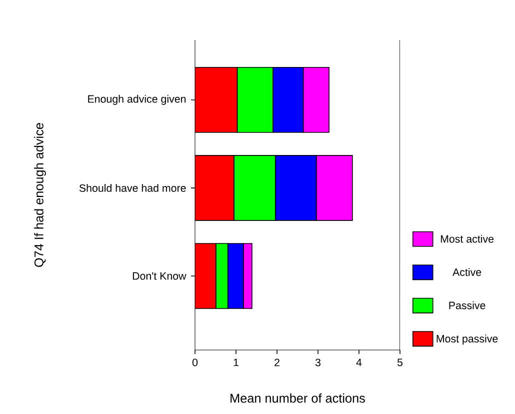 This screenshot has width=515, height=414. Describe the element at coordinates (467, 238) in the screenshot. I see `legend-label: Most active` at that location.